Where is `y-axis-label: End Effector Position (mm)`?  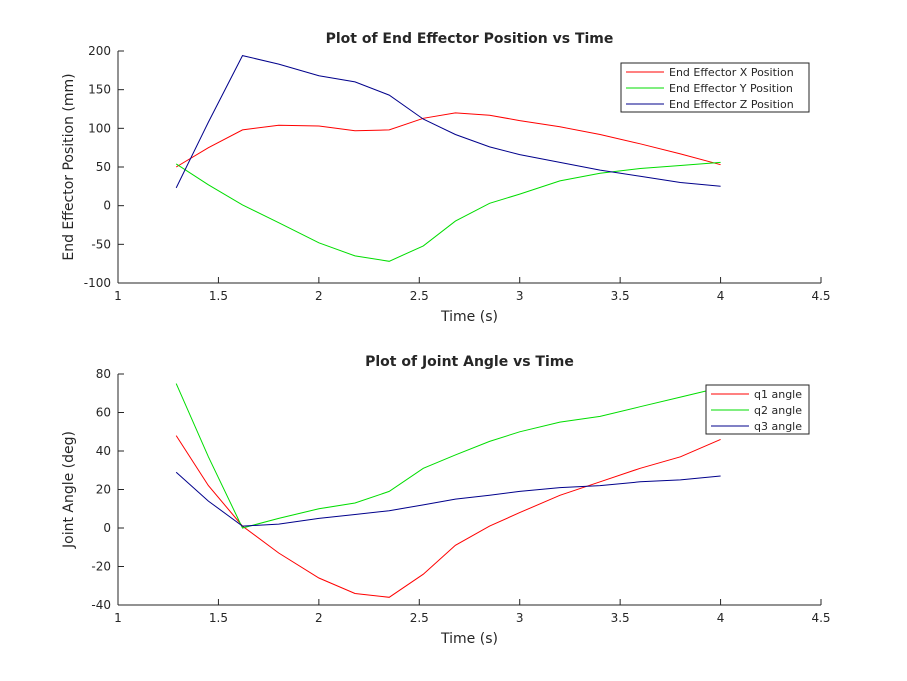
y-axis-label: End Effector Position (mm) is located at coordinates (69, 166).